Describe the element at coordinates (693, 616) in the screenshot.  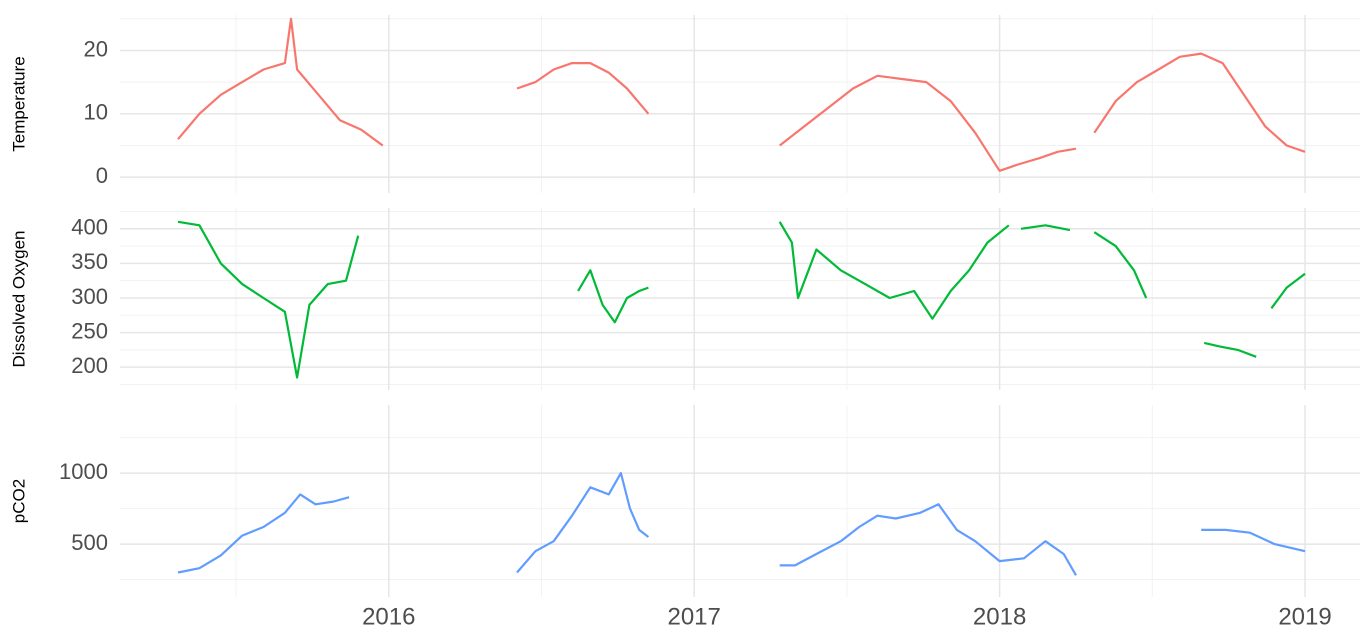
I see `x-tick-label: 2017` at that location.